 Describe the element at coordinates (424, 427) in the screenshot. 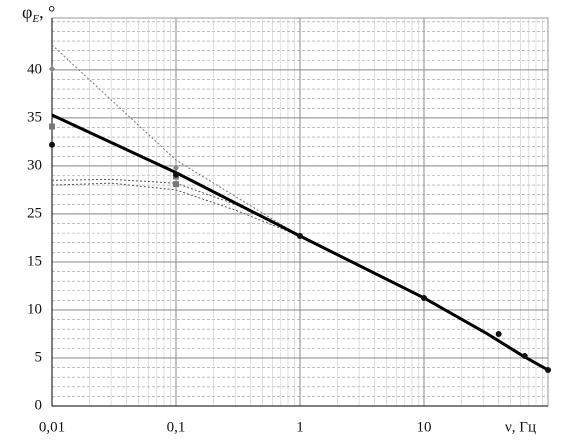

I see `x-tick-label: 10` at that location.